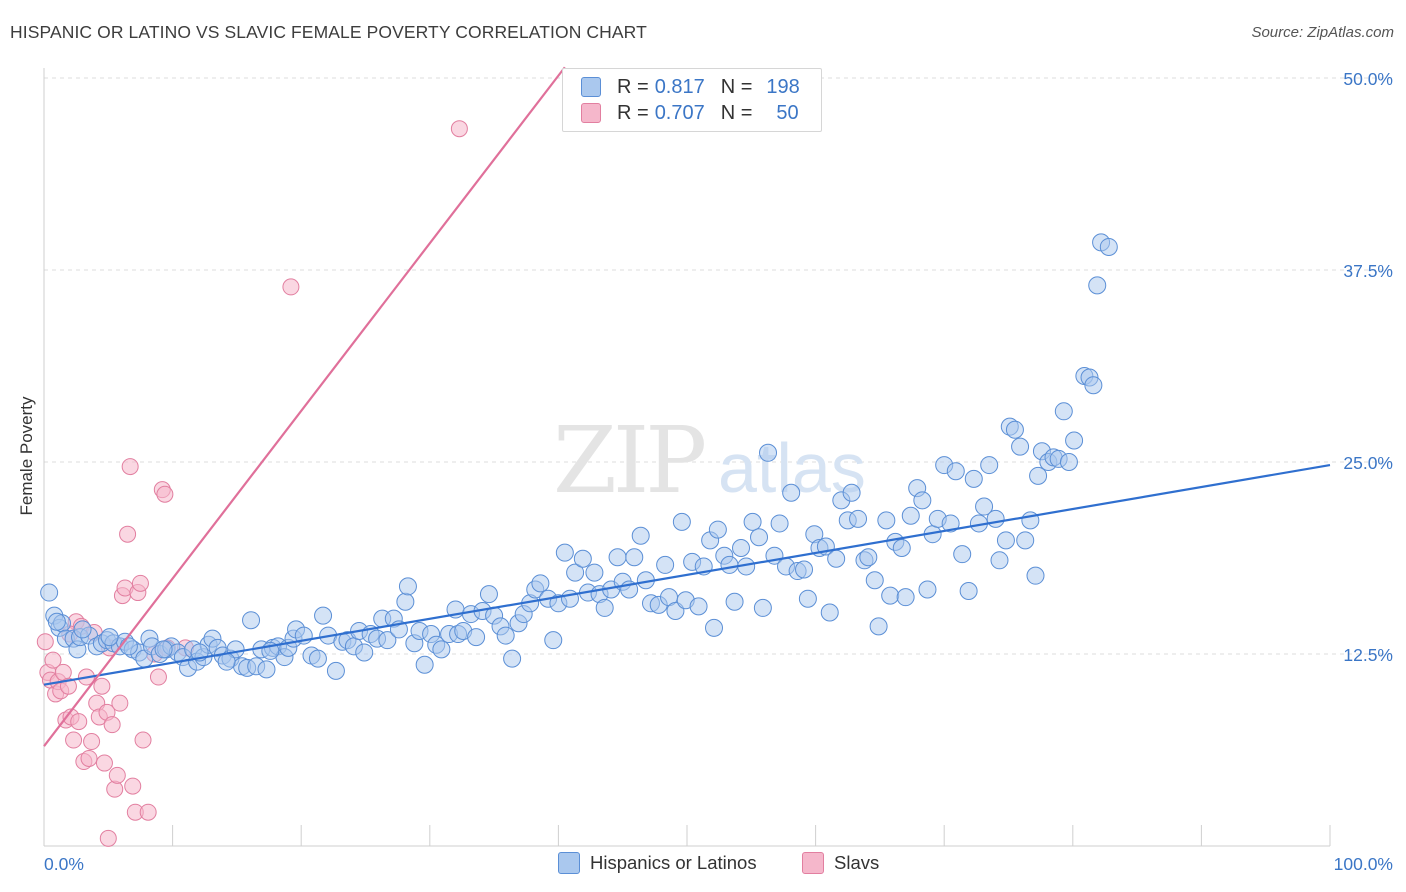 This screenshot has width=1406, height=892. Describe the element at coordinates (857, 862) in the screenshot. I see `bottom-legend-label-slavs: Slavs` at that location.